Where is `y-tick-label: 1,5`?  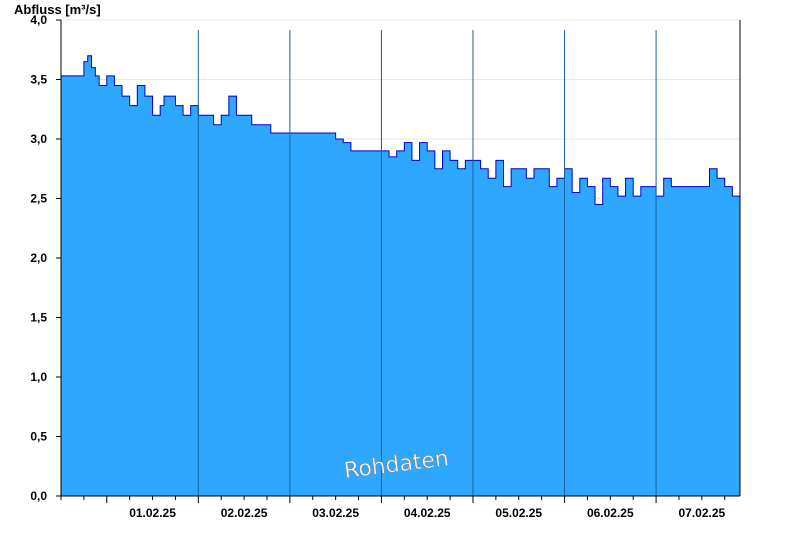
y-tick-label: 1,5 is located at coordinates (38, 318).